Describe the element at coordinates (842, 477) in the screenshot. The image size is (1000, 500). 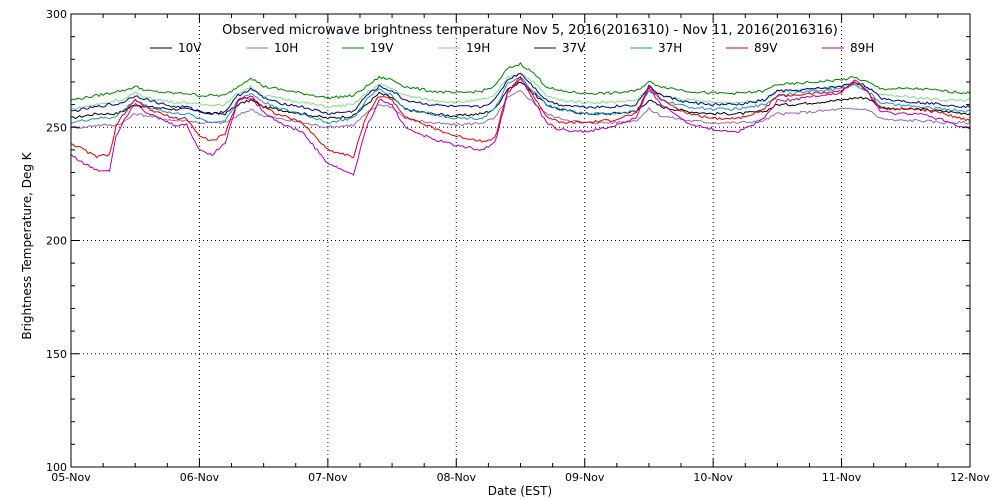
I see `x-tick-label: 11-Nov` at that location.